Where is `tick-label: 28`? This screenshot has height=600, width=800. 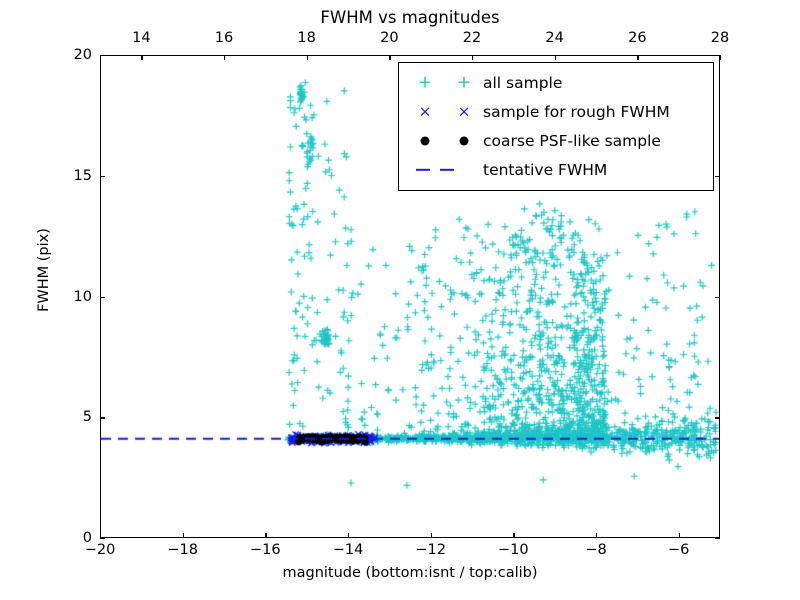 tick-label: 28 is located at coordinates (720, 38).